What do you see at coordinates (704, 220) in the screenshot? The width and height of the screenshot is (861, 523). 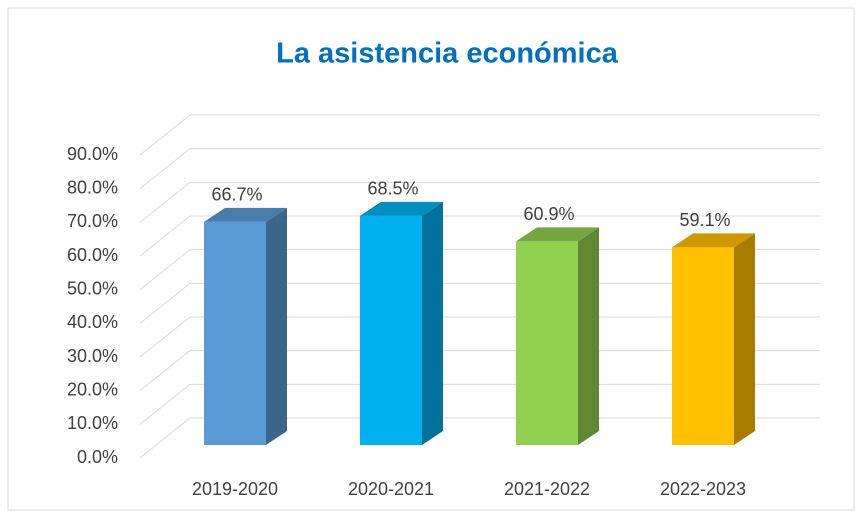 I see `data-label: 59.1%` at bounding box center [704, 220].